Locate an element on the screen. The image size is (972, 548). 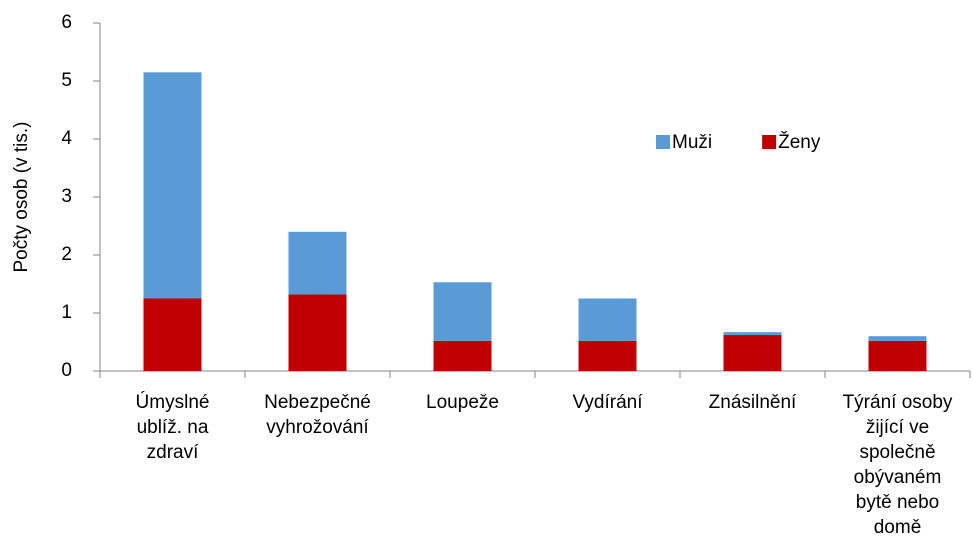
y-tick-label: 5 is located at coordinates (66, 80).